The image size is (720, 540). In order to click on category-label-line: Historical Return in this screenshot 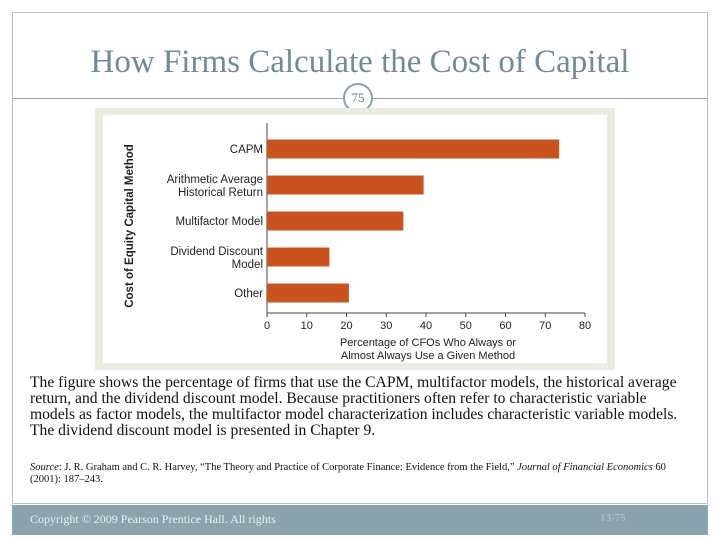, I will do `click(220, 193)`.